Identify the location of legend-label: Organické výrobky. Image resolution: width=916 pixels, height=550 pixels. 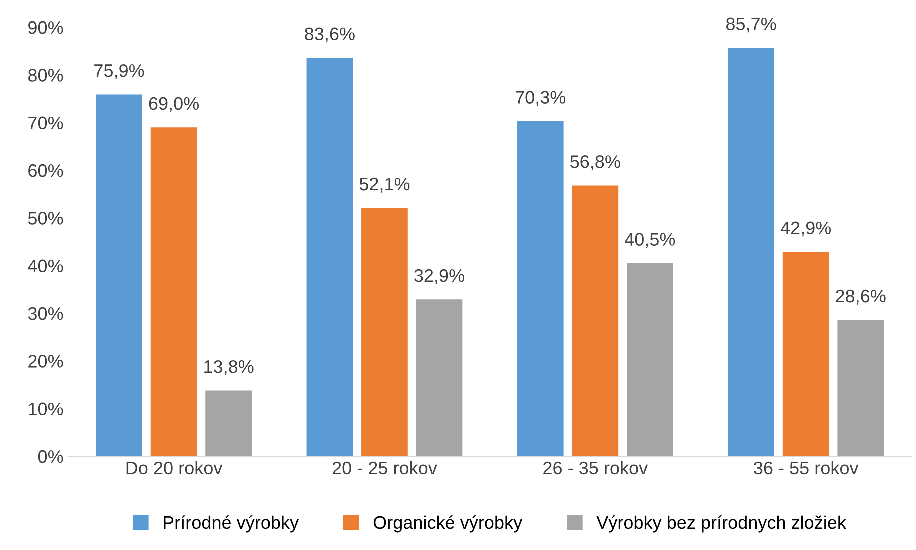
(448, 524).